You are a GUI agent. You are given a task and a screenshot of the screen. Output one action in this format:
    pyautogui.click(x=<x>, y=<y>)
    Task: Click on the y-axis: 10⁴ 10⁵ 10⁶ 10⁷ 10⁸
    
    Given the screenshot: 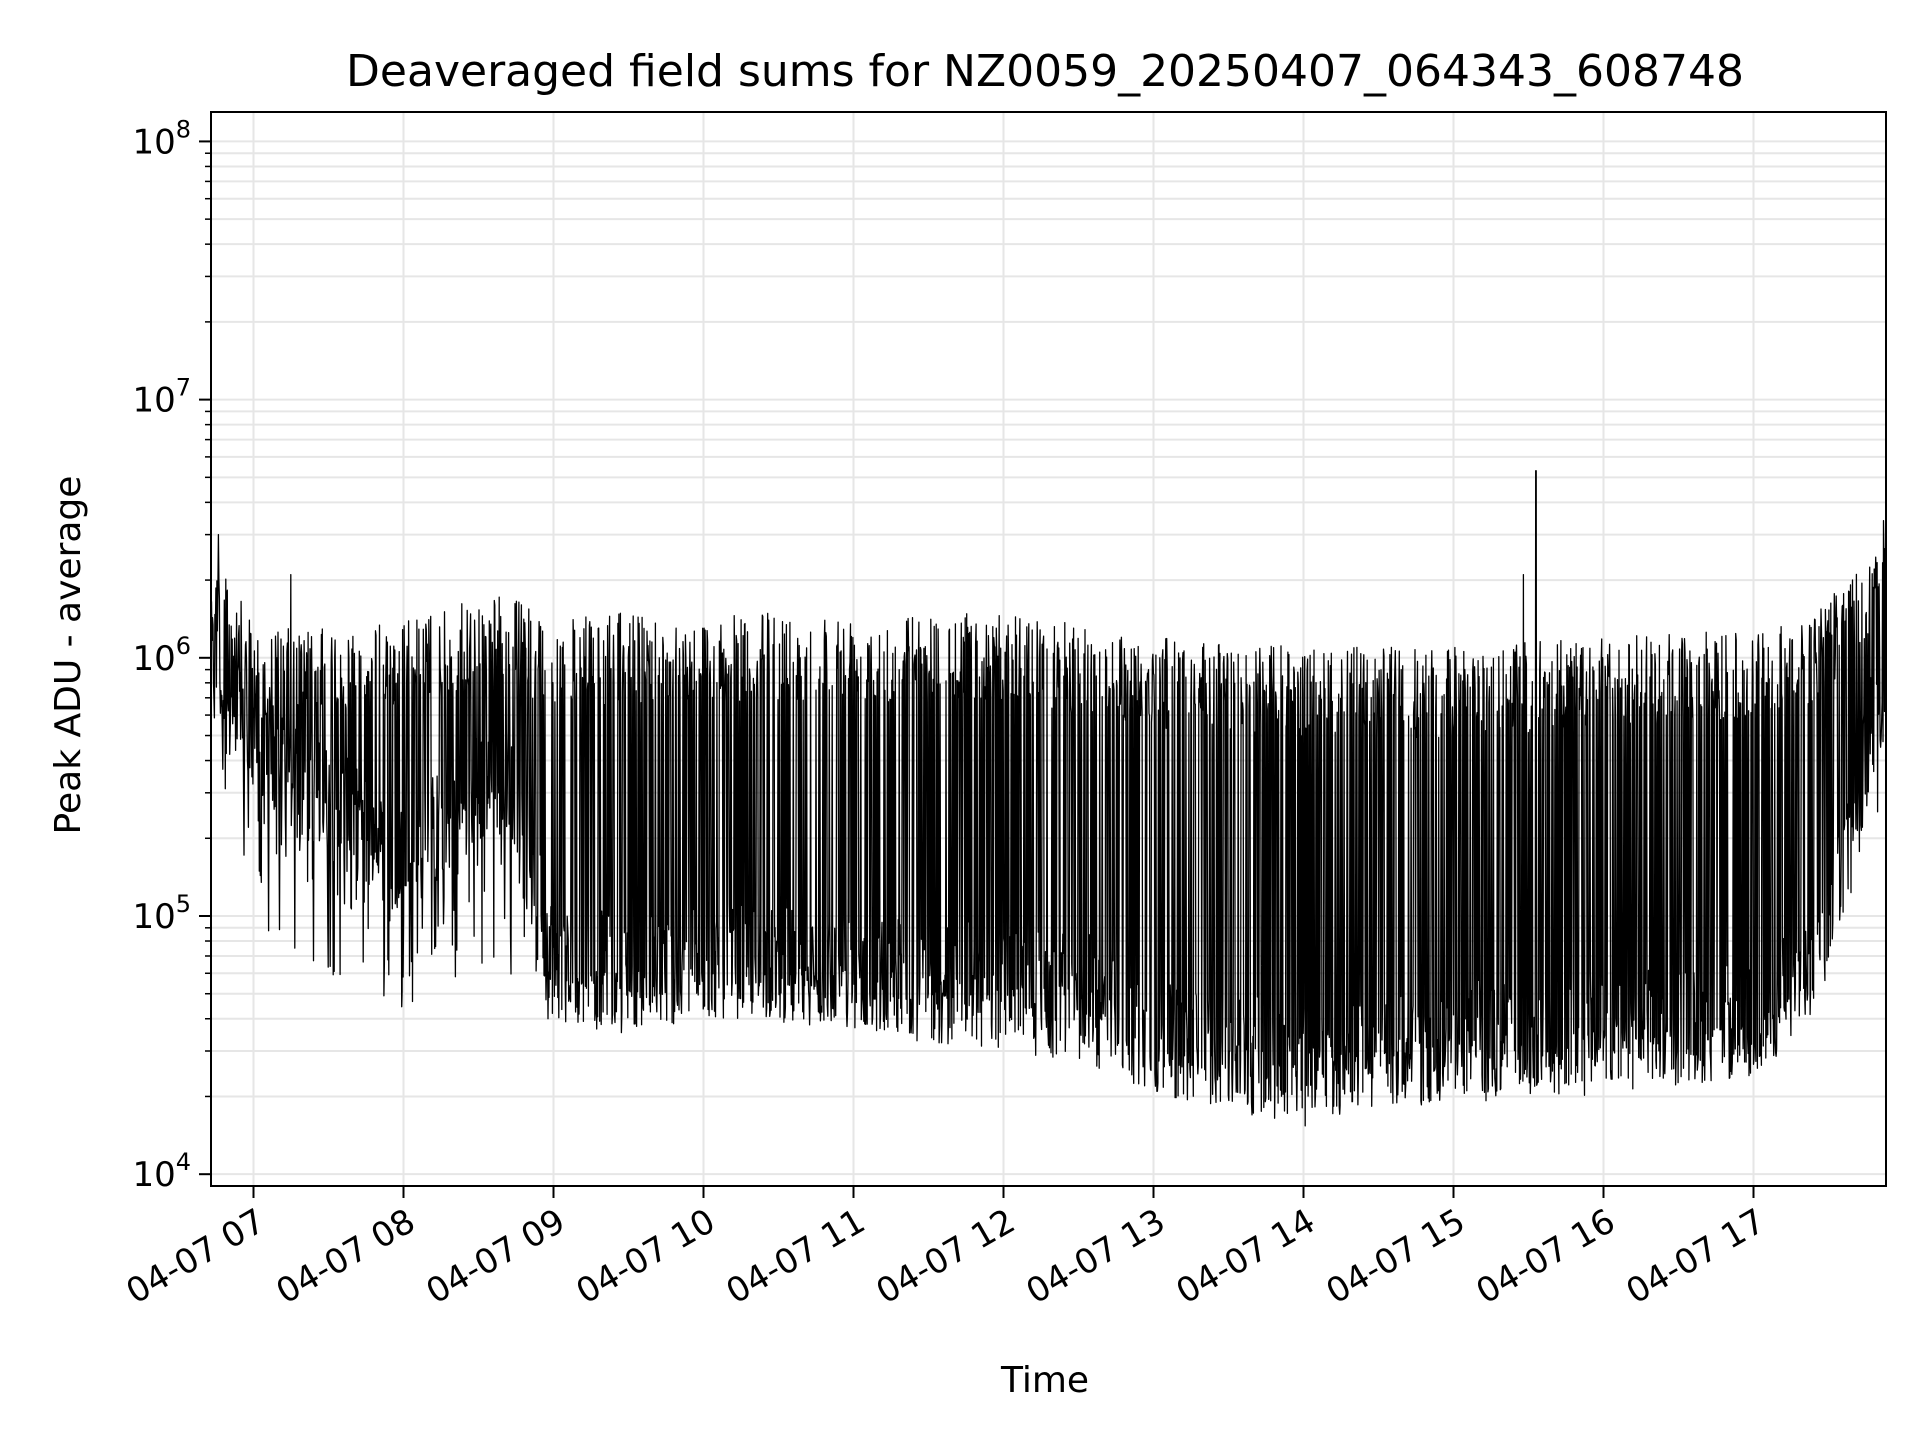 What is the action you would take?
    pyautogui.click(x=171, y=655)
    